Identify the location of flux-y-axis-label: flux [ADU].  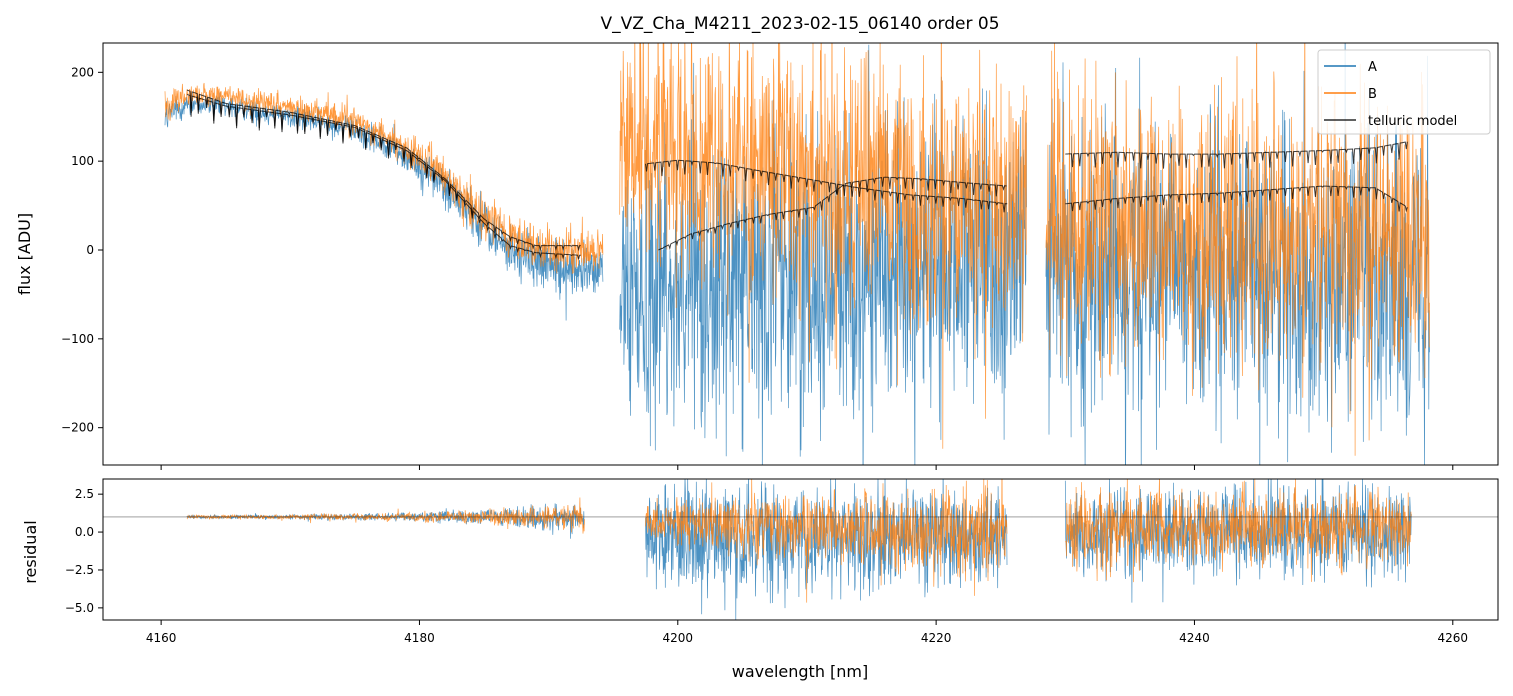
(24, 254).